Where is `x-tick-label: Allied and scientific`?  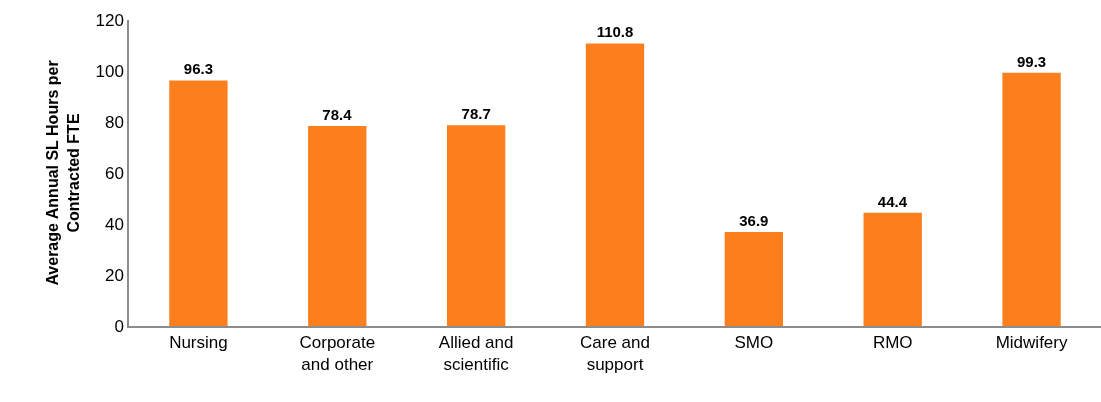 x-tick-label: Allied and scientific is located at coordinates (476, 354).